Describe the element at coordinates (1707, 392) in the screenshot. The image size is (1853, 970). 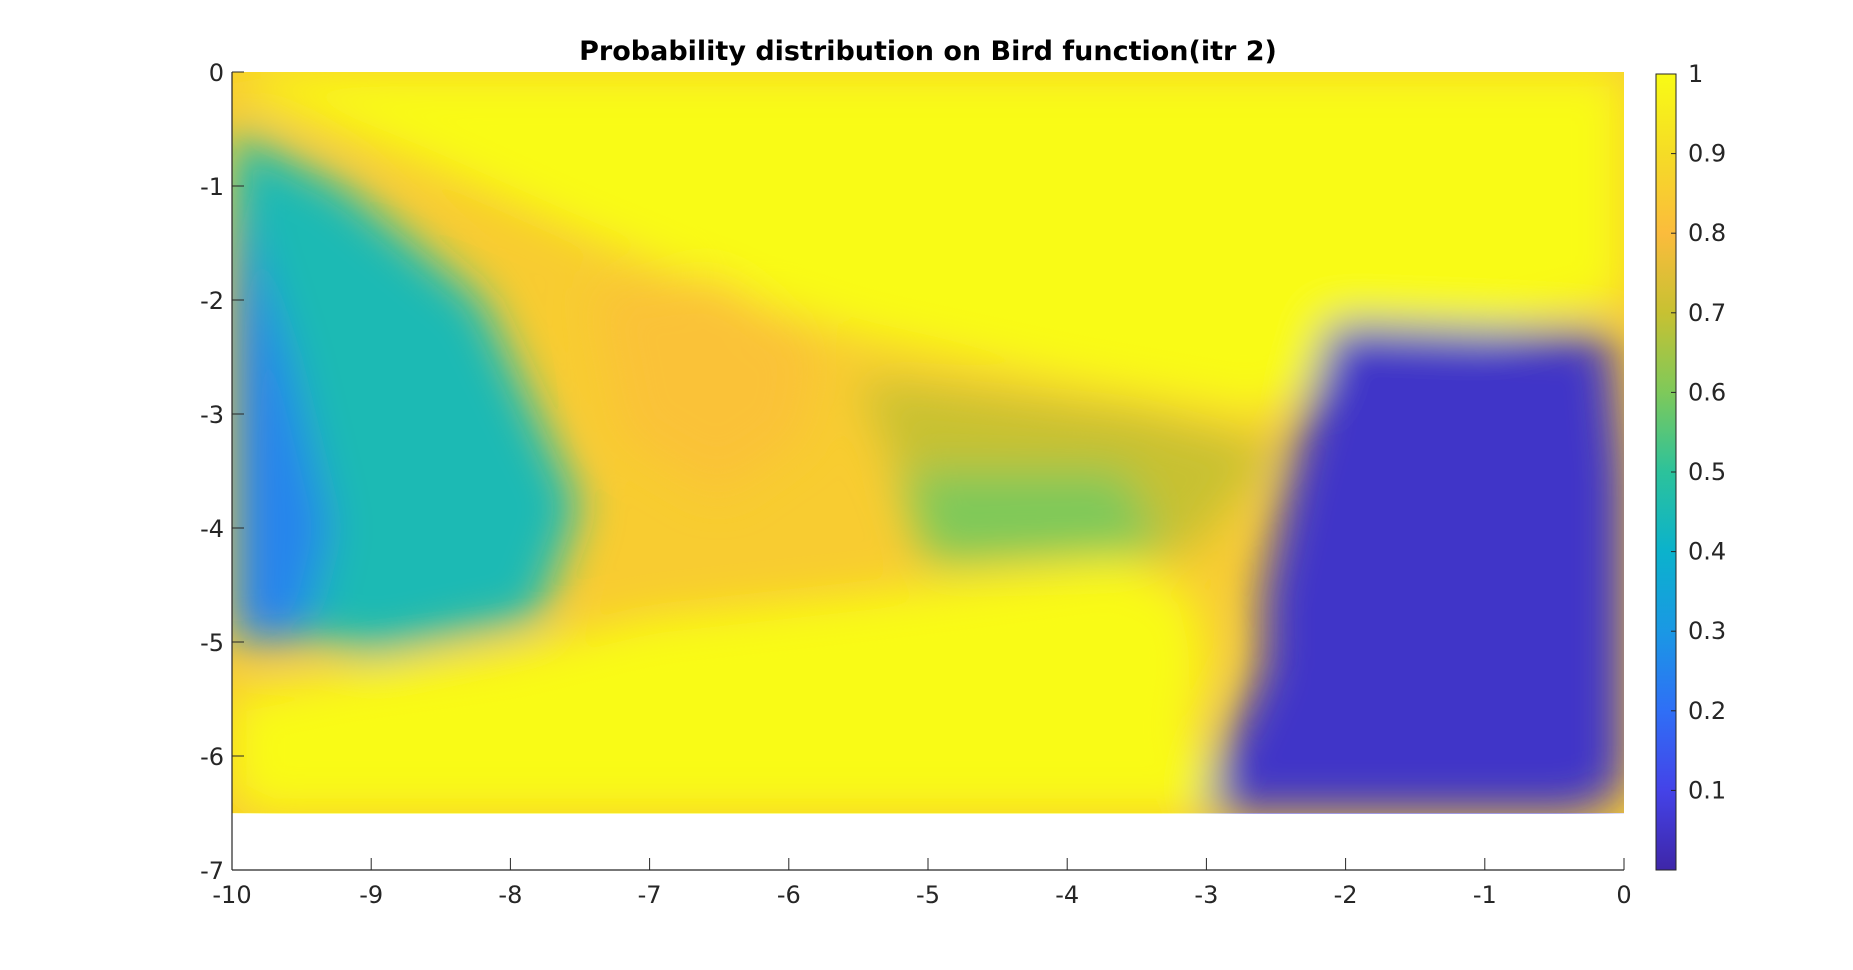
I see `colorbar-tick-label: 0.6` at that location.